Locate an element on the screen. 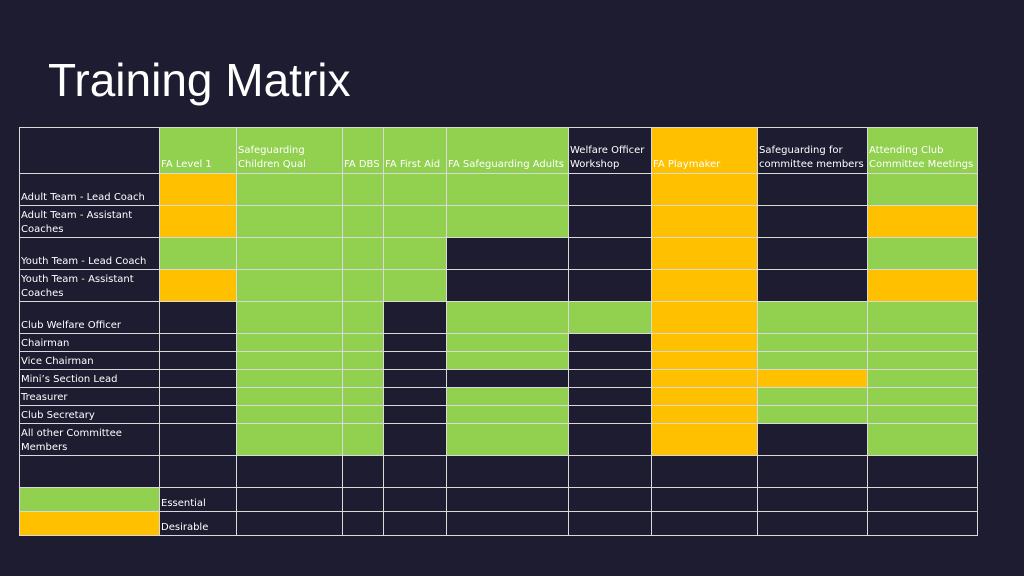 This screenshot has width=1024, height=576. role-label: Club Welfare Officer is located at coordinates (90, 318).